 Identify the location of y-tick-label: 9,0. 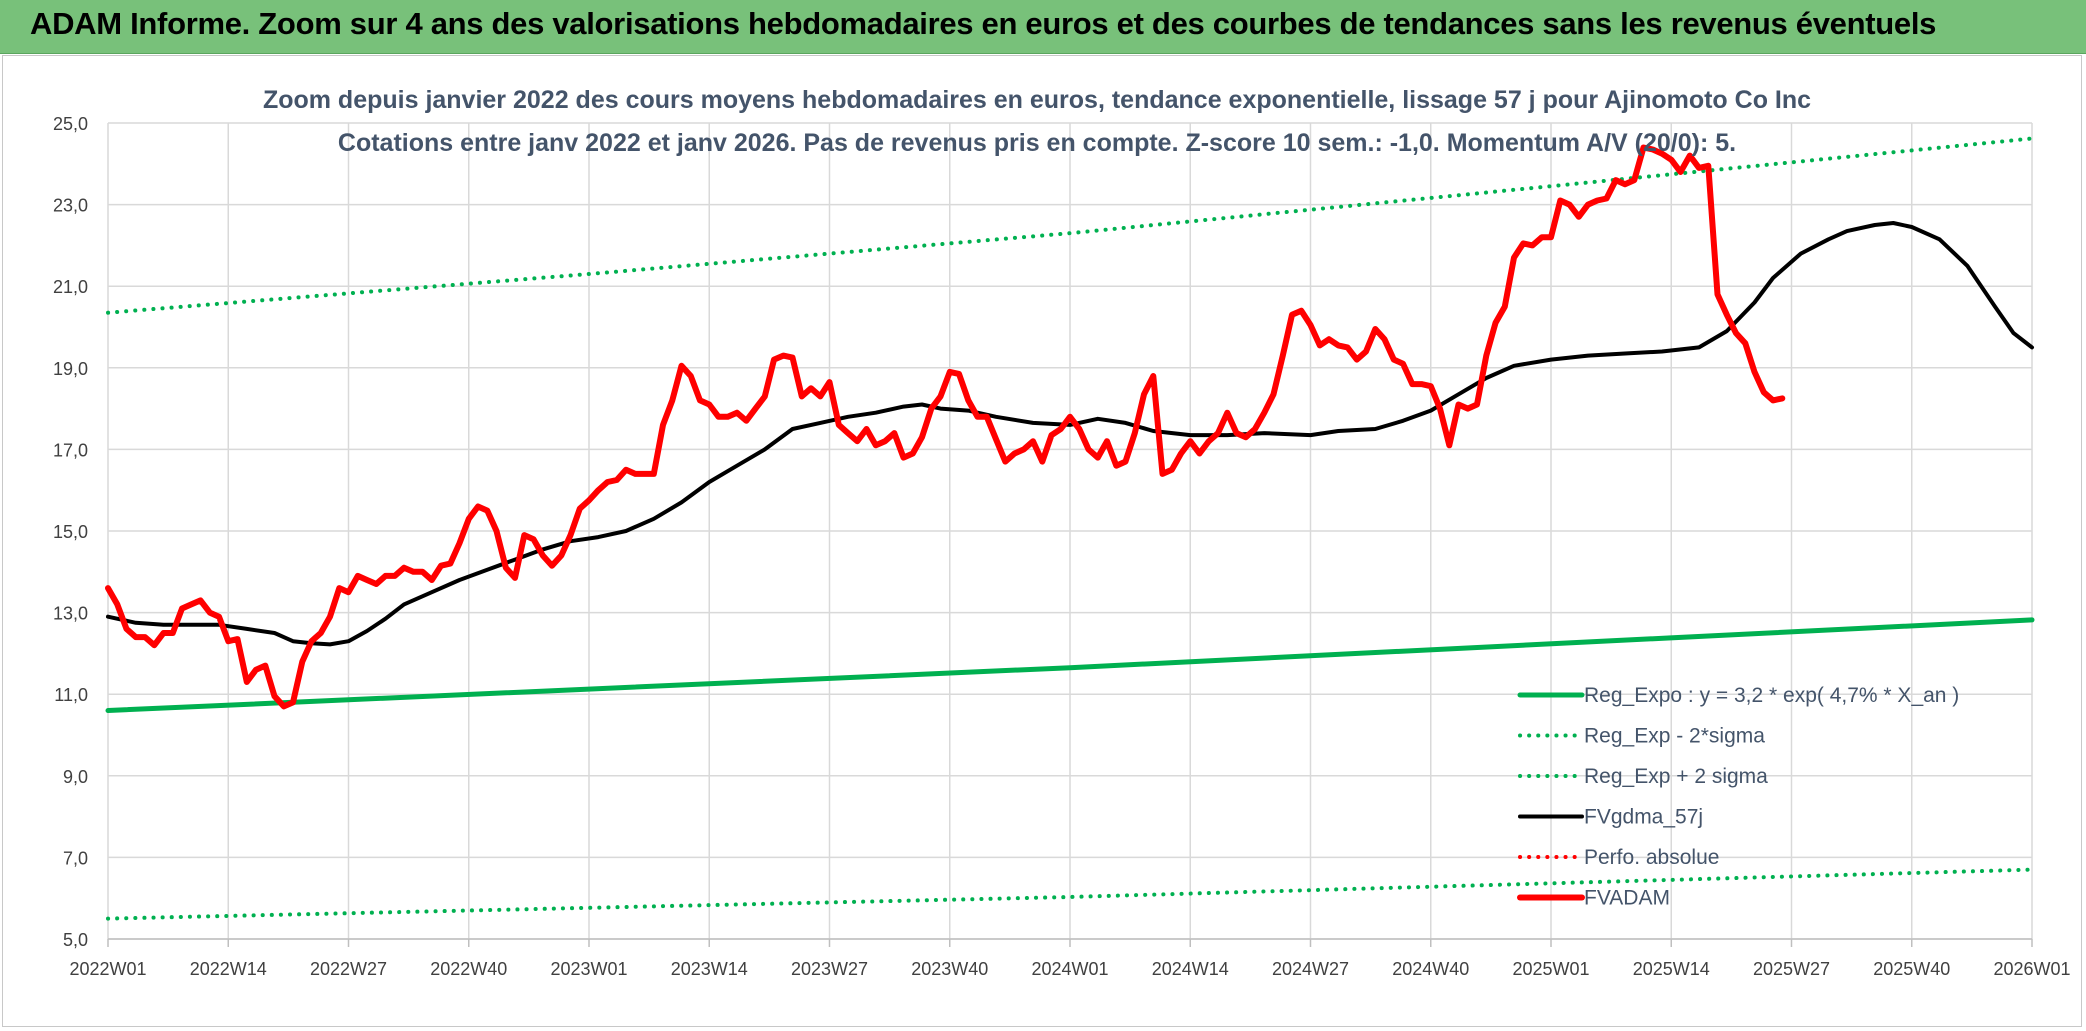
(75, 777).